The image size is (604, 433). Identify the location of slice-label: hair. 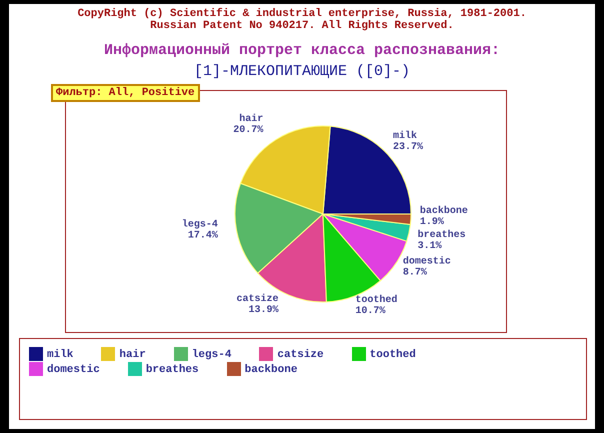
(251, 118).